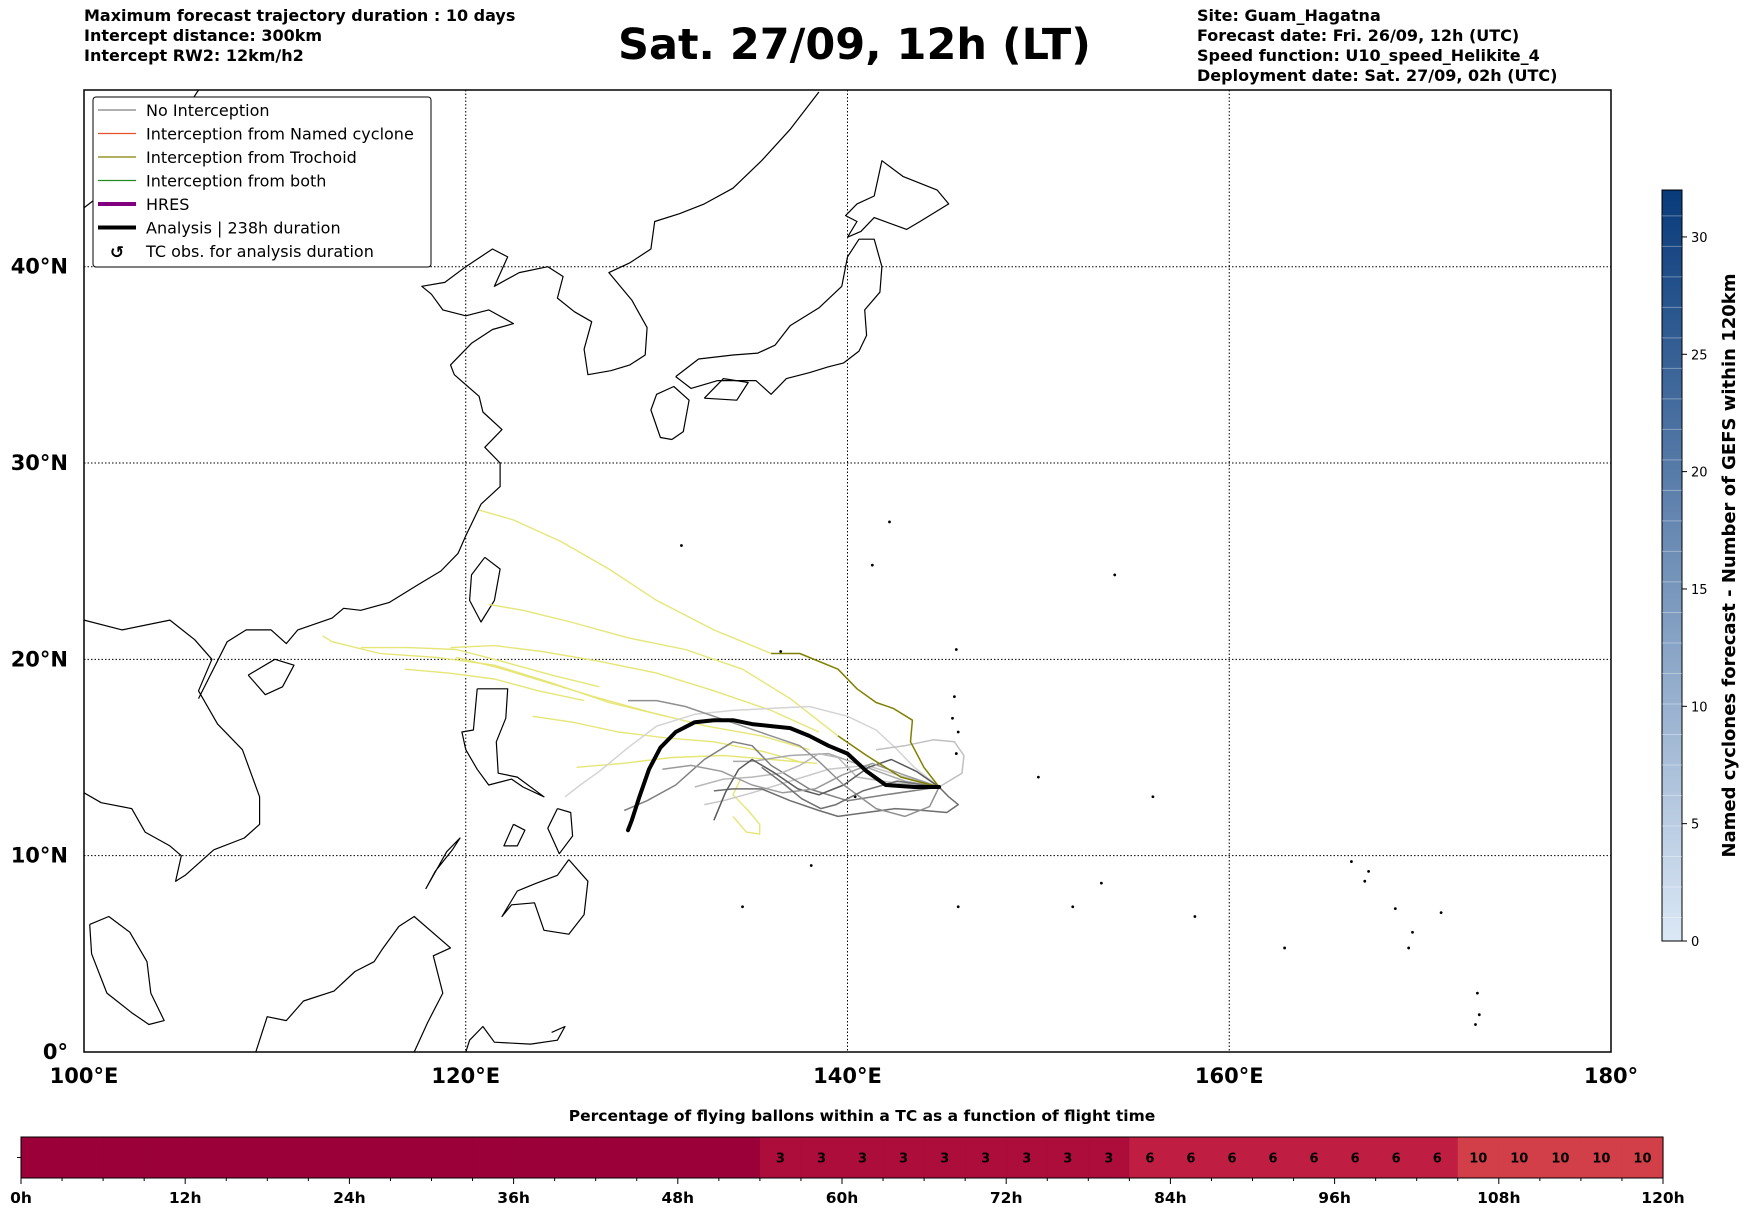 The width and height of the screenshot is (1748, 1213). I want to click on legend-label-0: No Interception, so click(208, 110).